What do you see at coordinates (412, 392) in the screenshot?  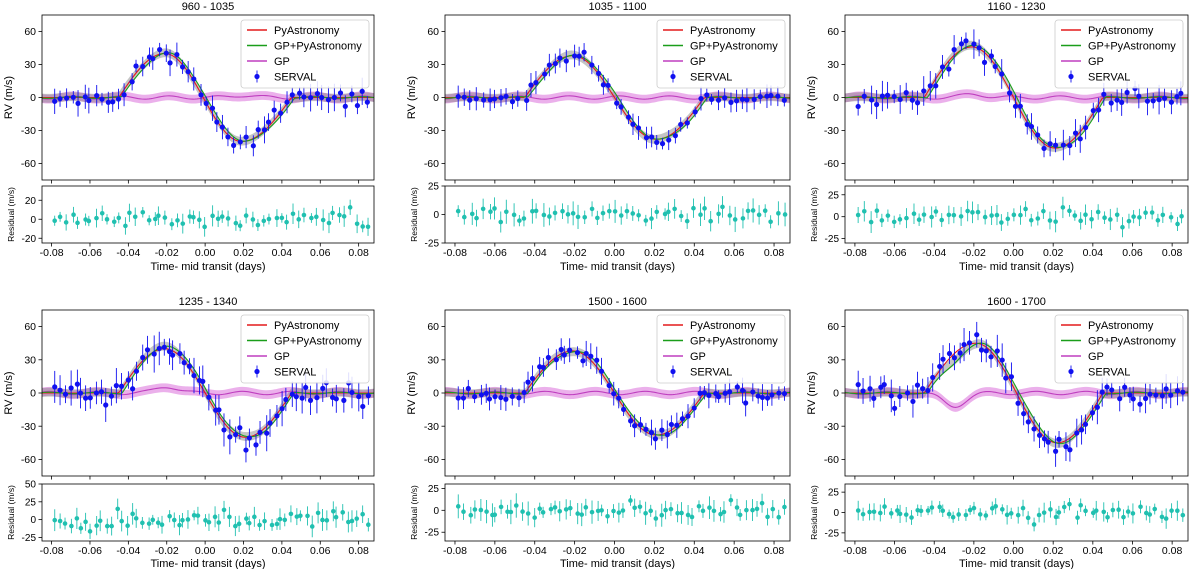 I see `y-axis-label: RV (m/s)` at bounding box center [412, 392].